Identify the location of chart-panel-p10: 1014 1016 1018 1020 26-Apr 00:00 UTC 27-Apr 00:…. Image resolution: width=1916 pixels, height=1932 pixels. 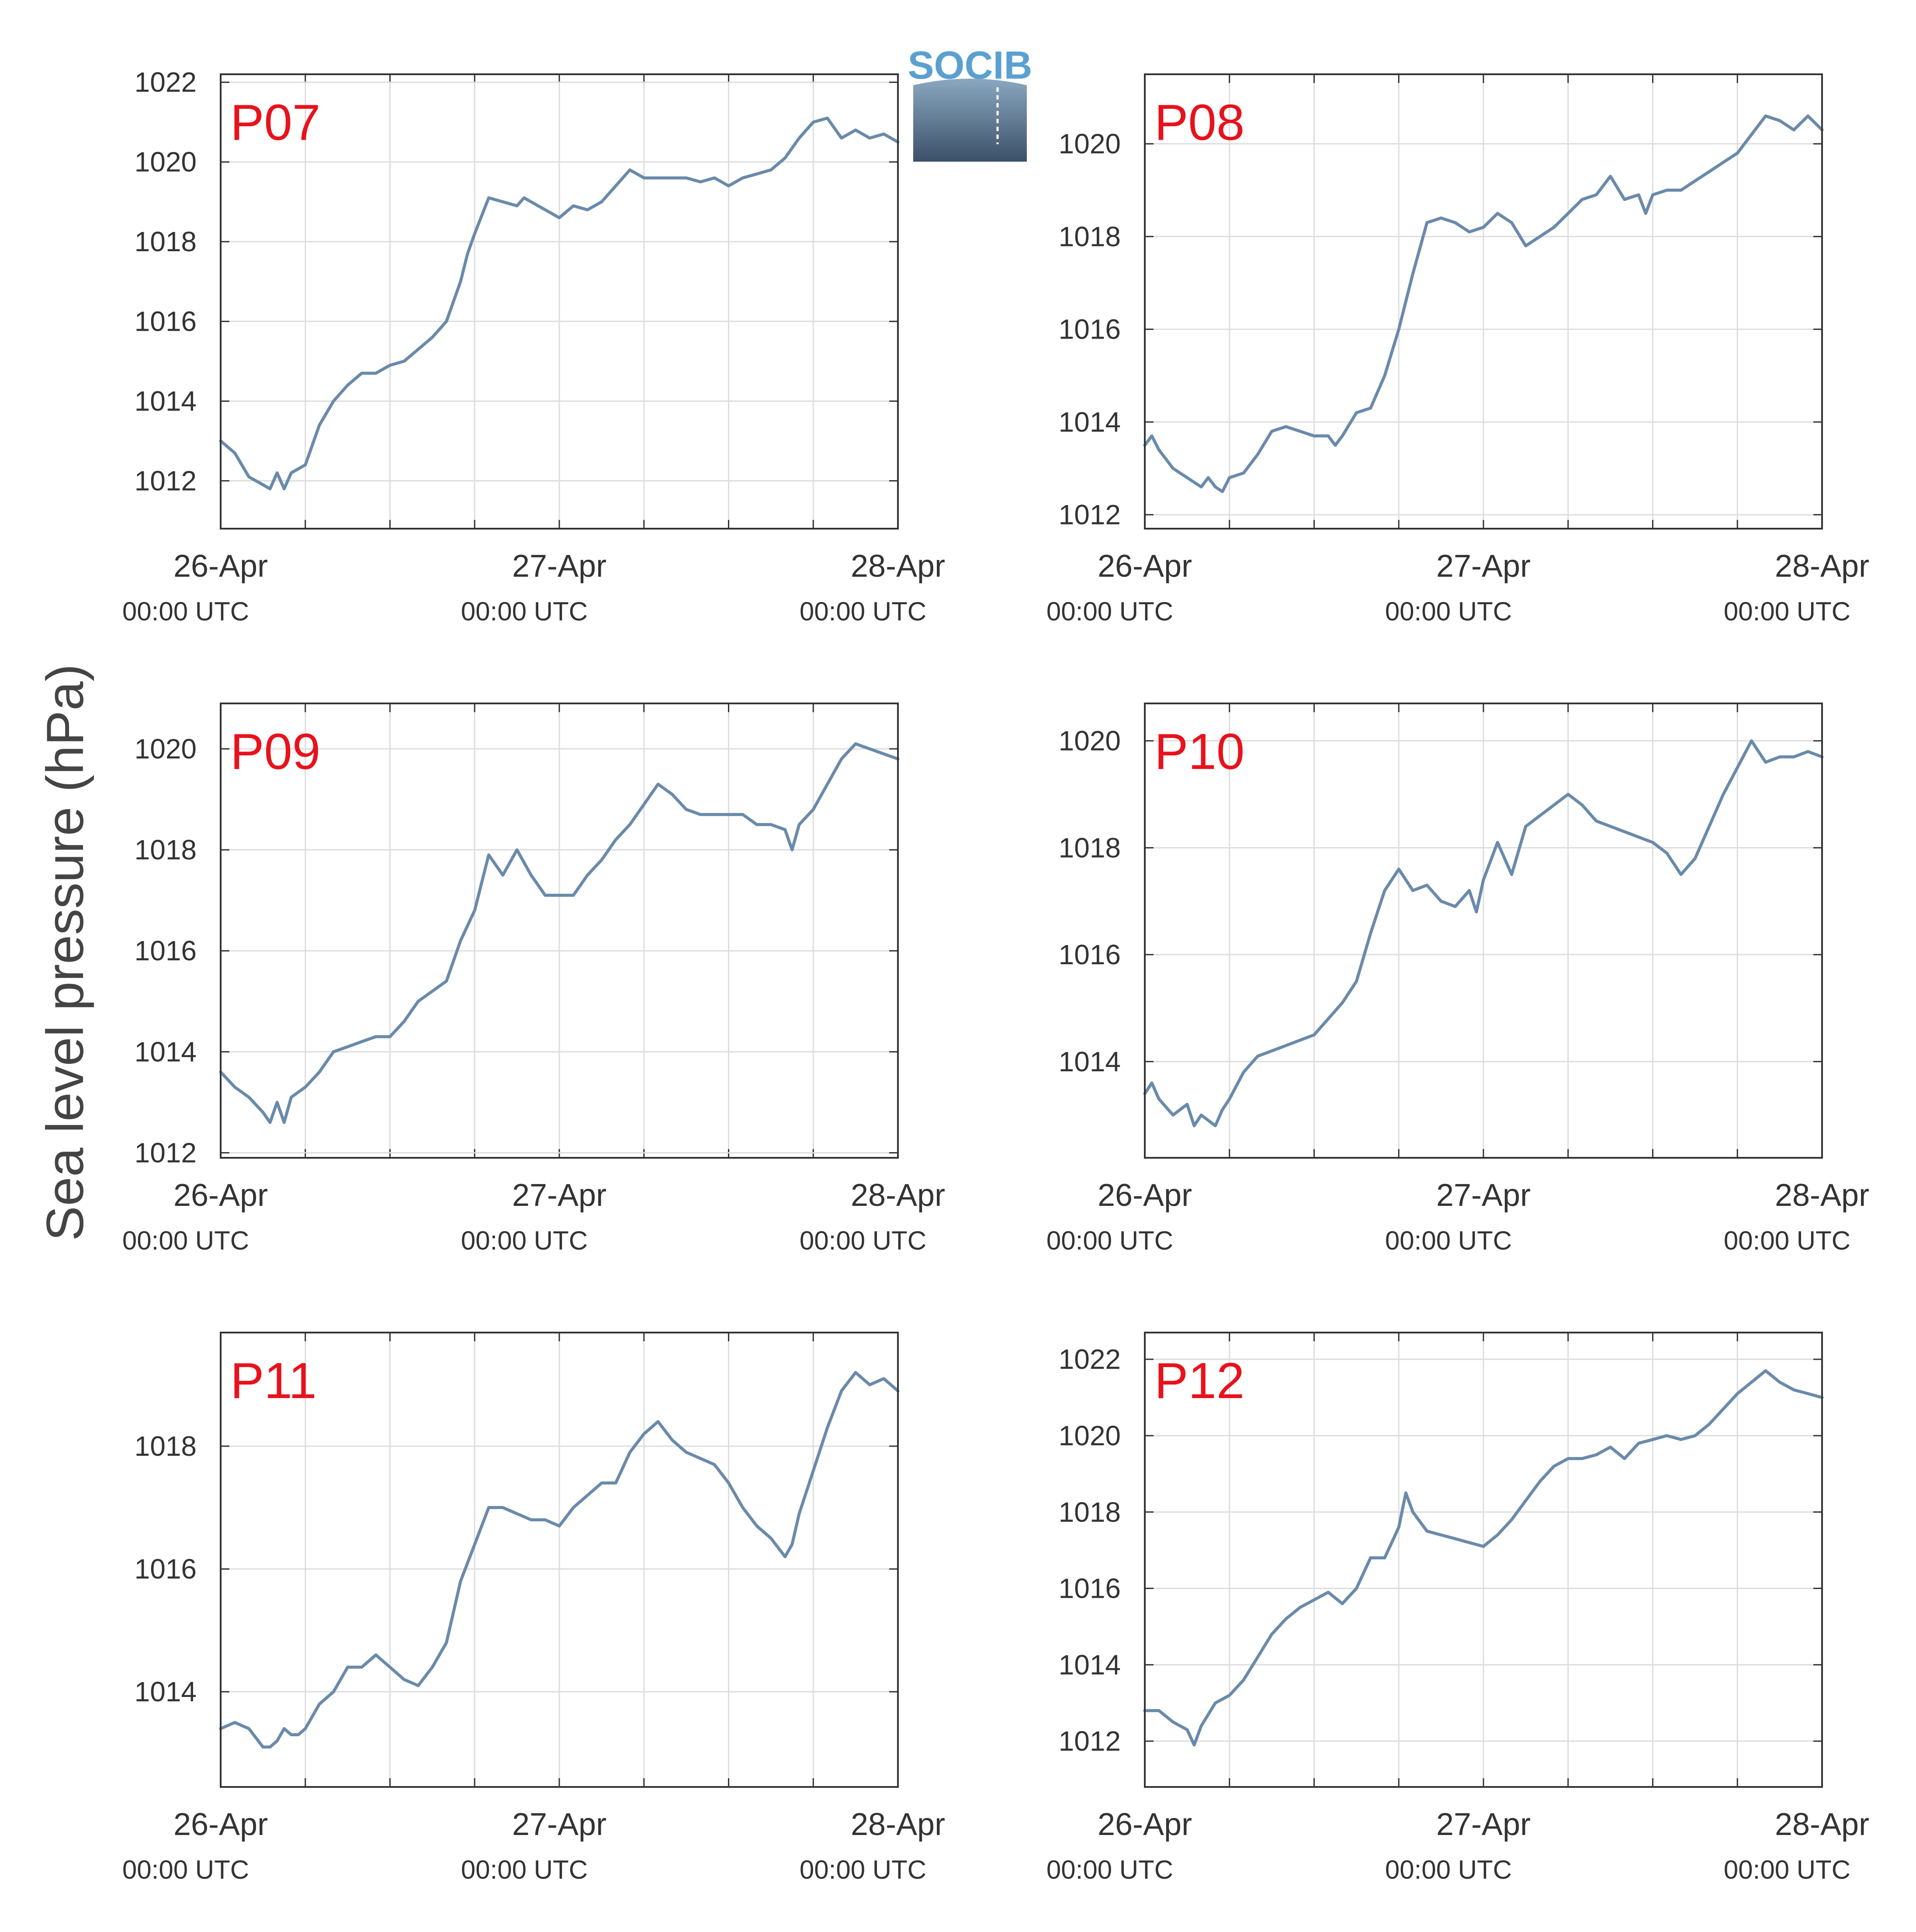
(1458, 979).